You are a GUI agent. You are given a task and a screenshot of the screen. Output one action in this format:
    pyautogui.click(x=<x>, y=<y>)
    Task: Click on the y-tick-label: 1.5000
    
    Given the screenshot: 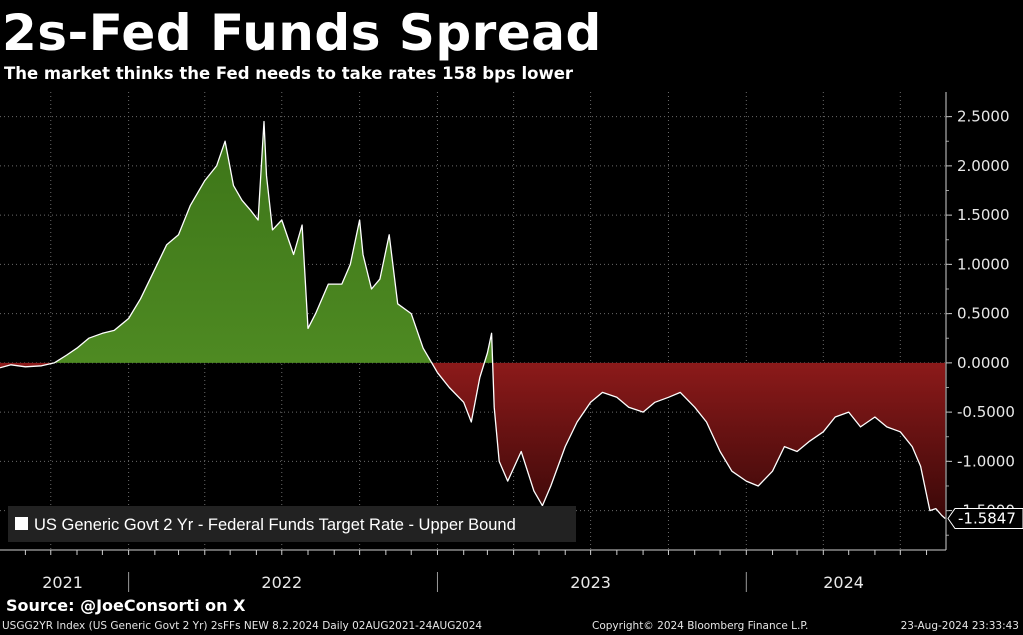 What is the action you would take?
    pyautogui.click(x=983, y=215)
    